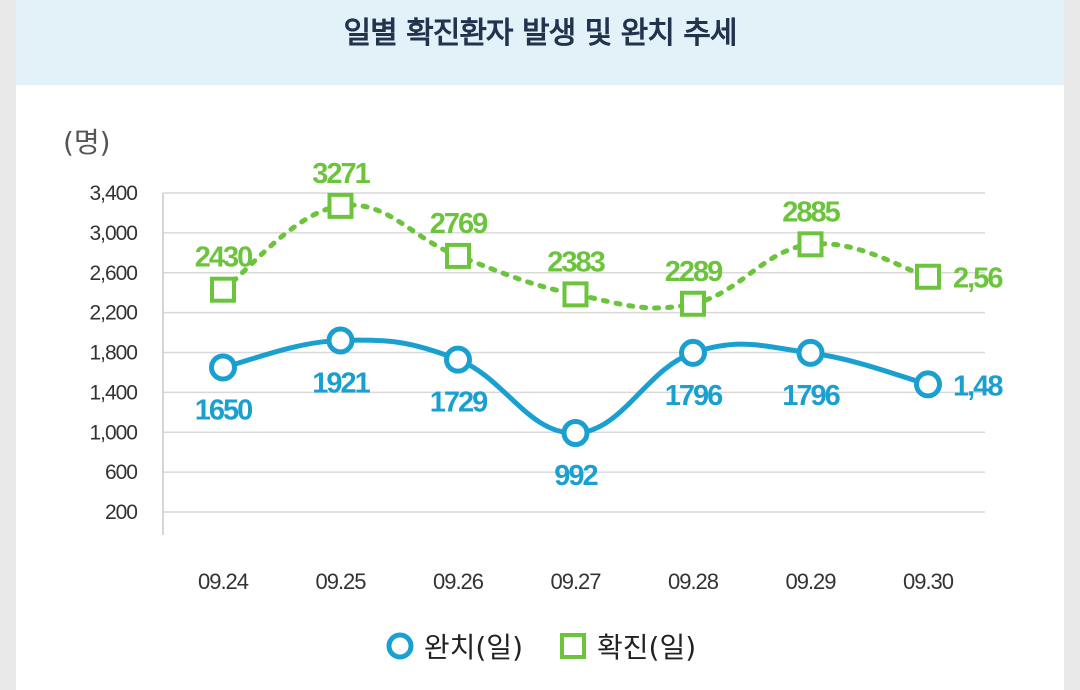 The width and height of the screenshot is (1080, 690). What do you see at coordinates (540, 33) in the screenshot?
I see `chart-title: 일별 확진환자 발생 및 완치 추세` at bounding box center [540, 33].